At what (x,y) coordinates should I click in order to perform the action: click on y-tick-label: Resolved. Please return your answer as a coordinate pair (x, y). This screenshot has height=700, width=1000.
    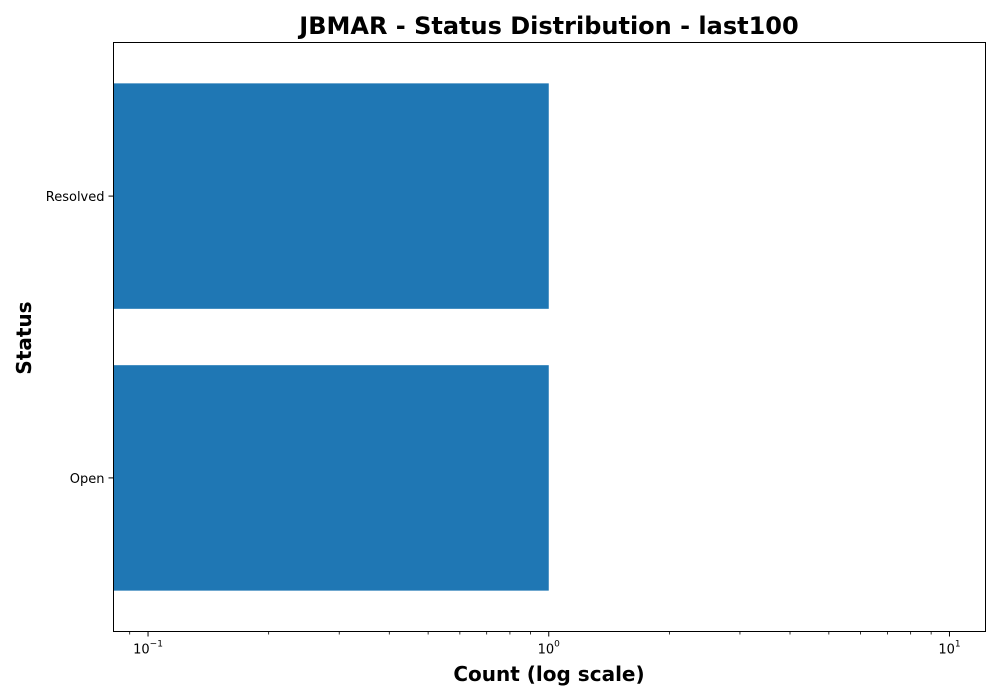
    Looking at the image, I should click on (75, 197).